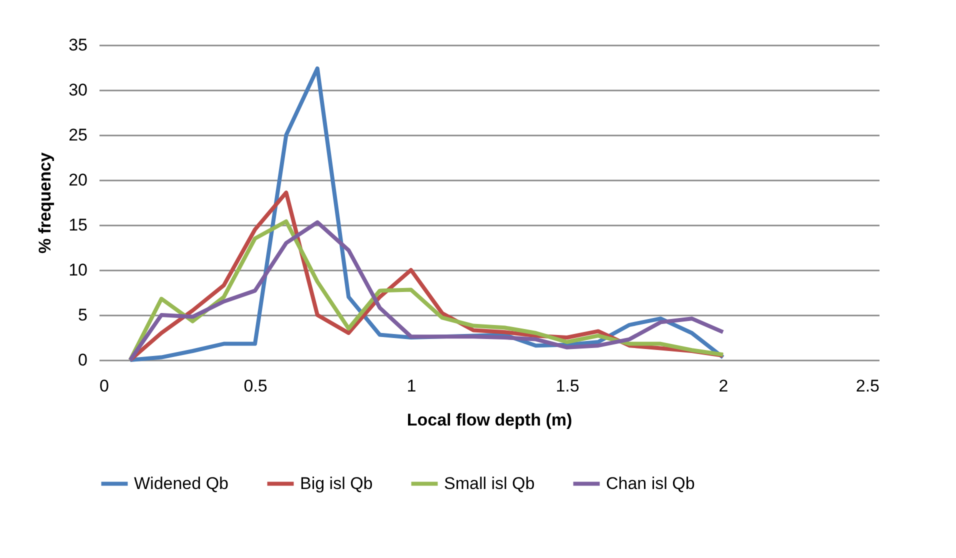 This screenshot has height=558, width=956. Describe the element at coordinates (723, 386) in the screenshot. I see `x-tick-label: 2` at that location.